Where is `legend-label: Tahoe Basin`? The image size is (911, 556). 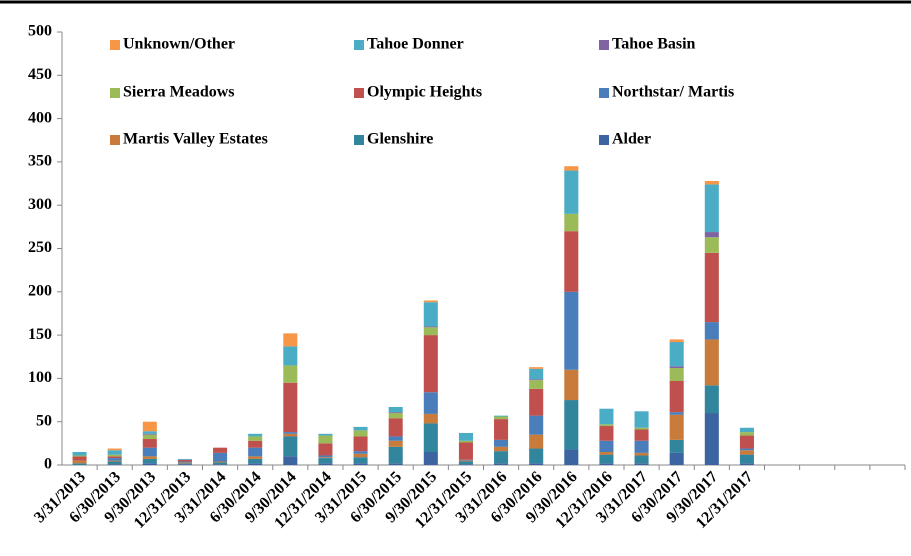 legend-label: Tahoe Basin is located at coordinates (654, 44).